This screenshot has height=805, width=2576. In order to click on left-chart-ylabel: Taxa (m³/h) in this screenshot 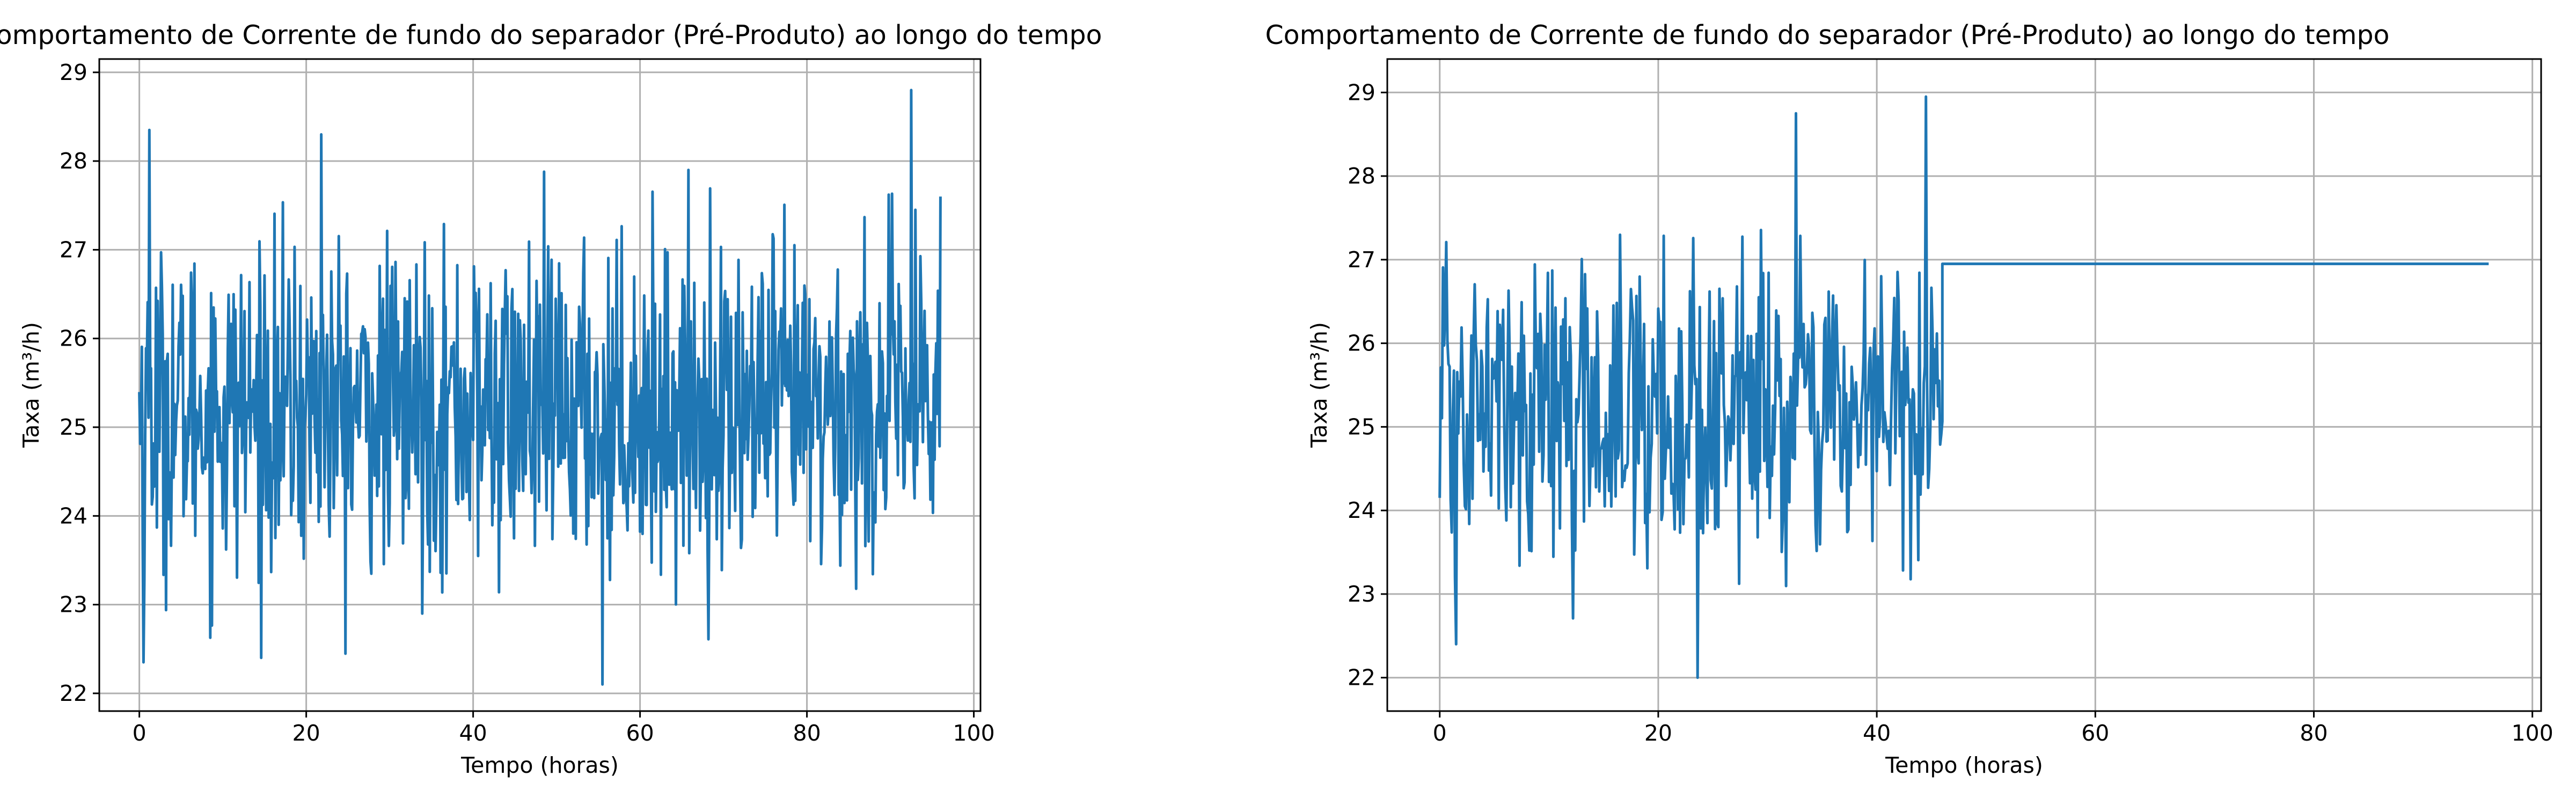, I will do `click(31, 385)`.